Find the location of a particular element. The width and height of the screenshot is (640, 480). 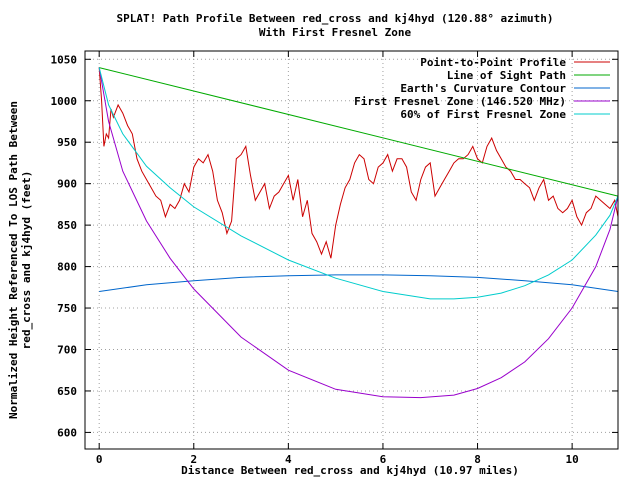

legend-entry: 60% of First Fresnel Zone is located at coordinates (505, 114).